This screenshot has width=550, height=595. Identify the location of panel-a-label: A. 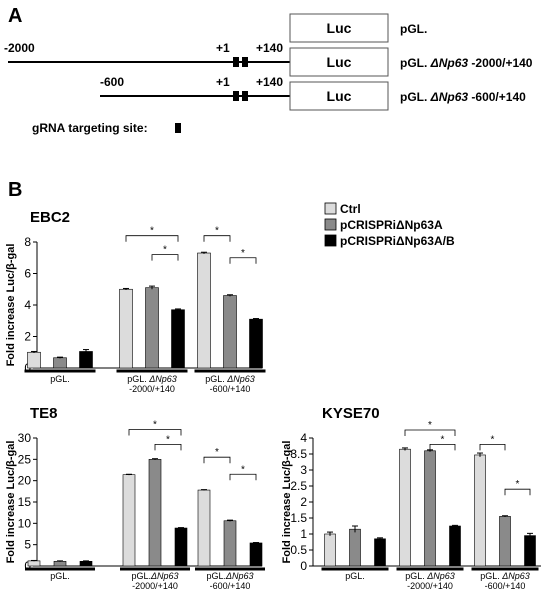
(15, 16).